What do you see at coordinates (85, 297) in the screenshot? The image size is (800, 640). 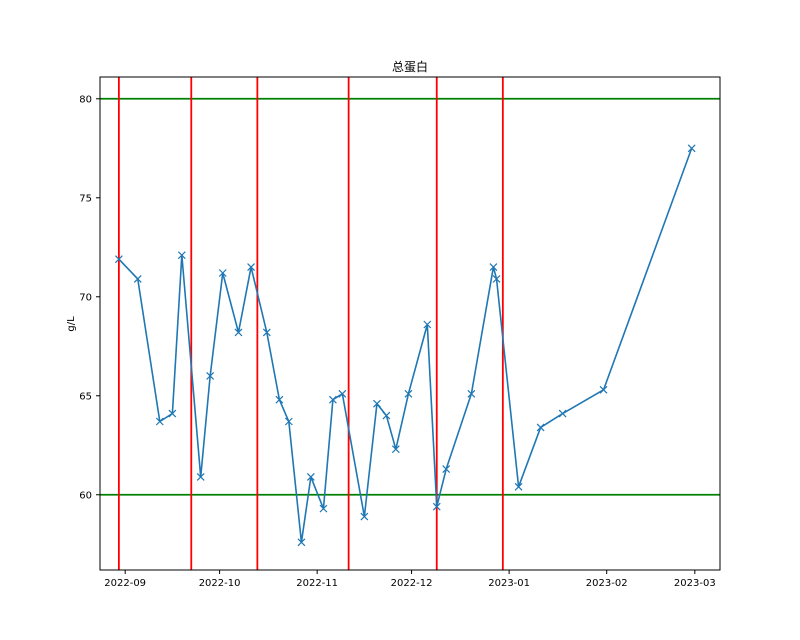 I see `y-tick-label-2: 70` at bounding box center [85, 297].